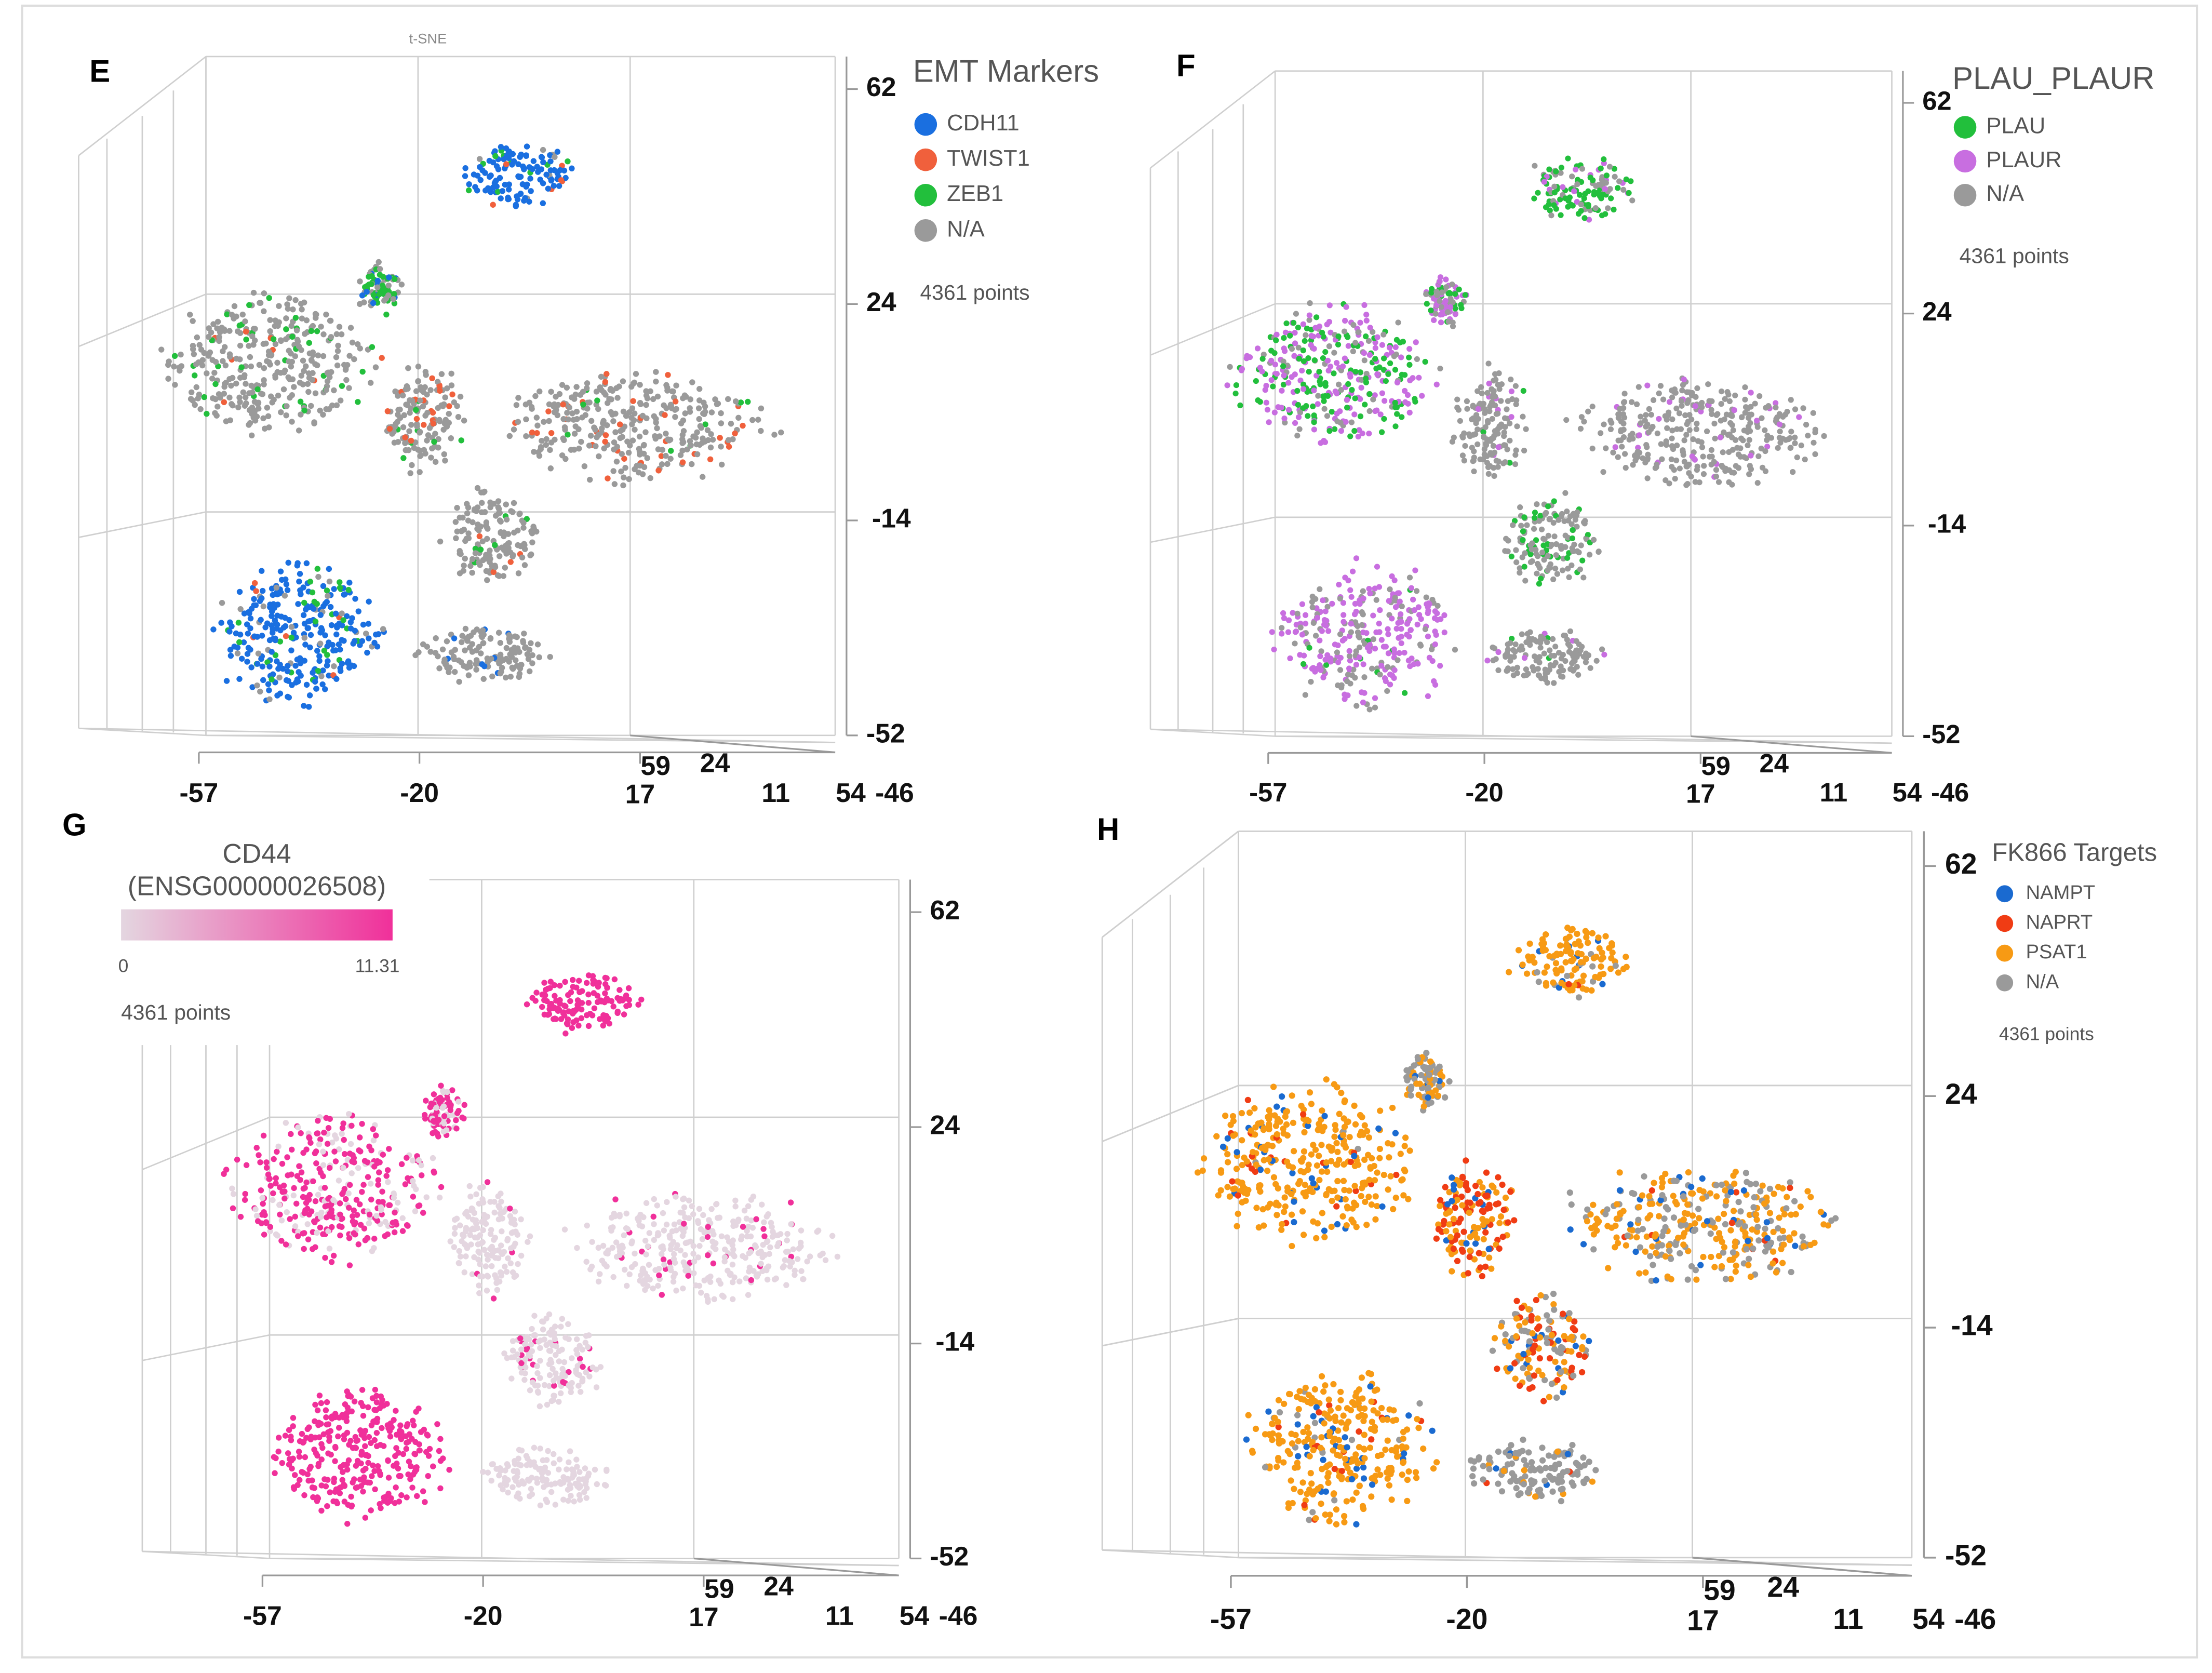 The height and width of the screenshot is (1673, 2212). I want to click on grid-line, so click(1213, 529).